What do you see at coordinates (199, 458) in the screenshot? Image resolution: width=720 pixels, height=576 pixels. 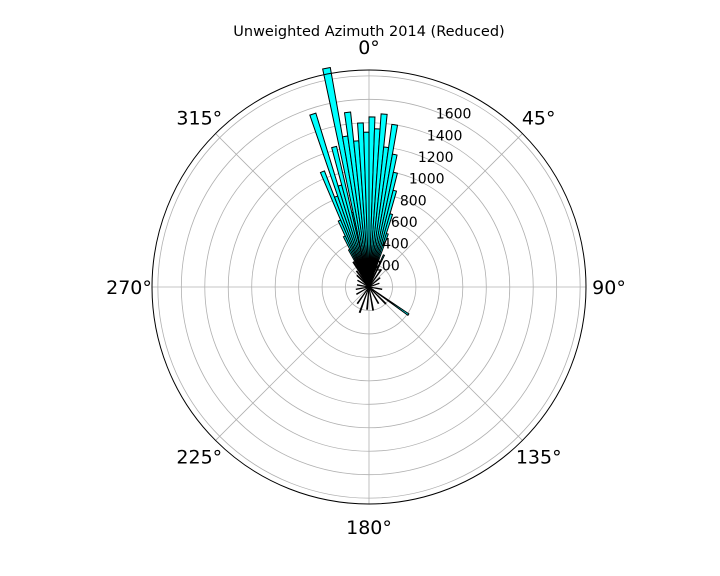 I see `angular-tick-label: 225°` at bounding box center [199, 458].